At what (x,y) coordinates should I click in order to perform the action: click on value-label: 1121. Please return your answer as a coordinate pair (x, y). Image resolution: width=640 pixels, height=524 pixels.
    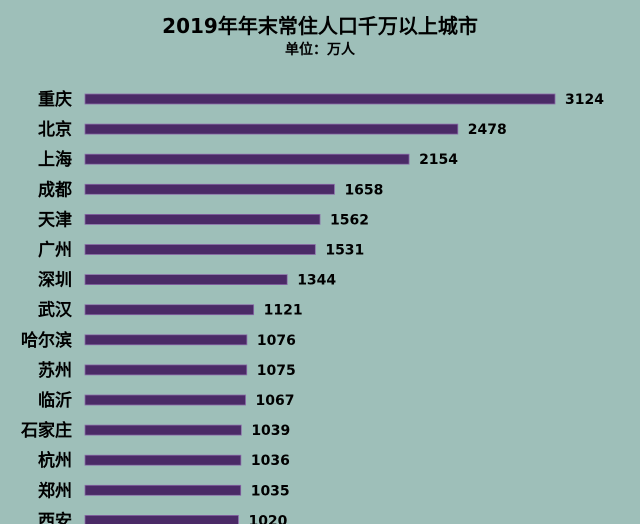
    Looking at the image, I should click on (283, 311).